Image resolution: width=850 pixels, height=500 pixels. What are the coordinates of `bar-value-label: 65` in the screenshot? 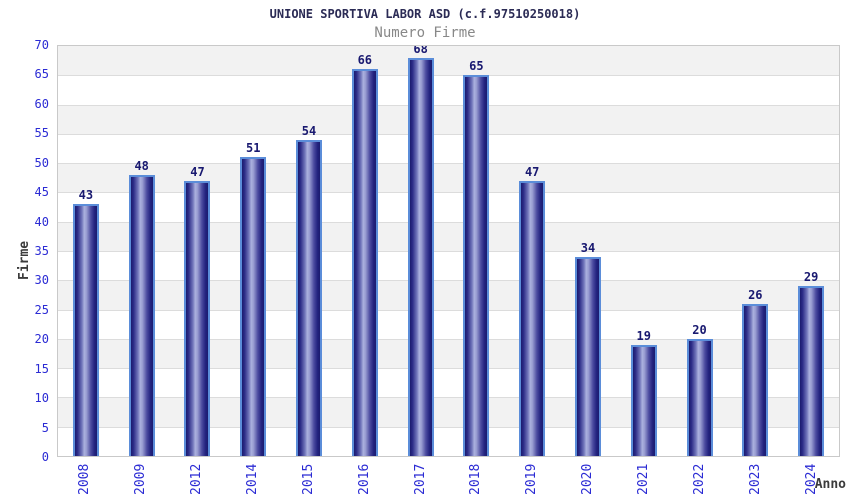 It's located at (476, 66).